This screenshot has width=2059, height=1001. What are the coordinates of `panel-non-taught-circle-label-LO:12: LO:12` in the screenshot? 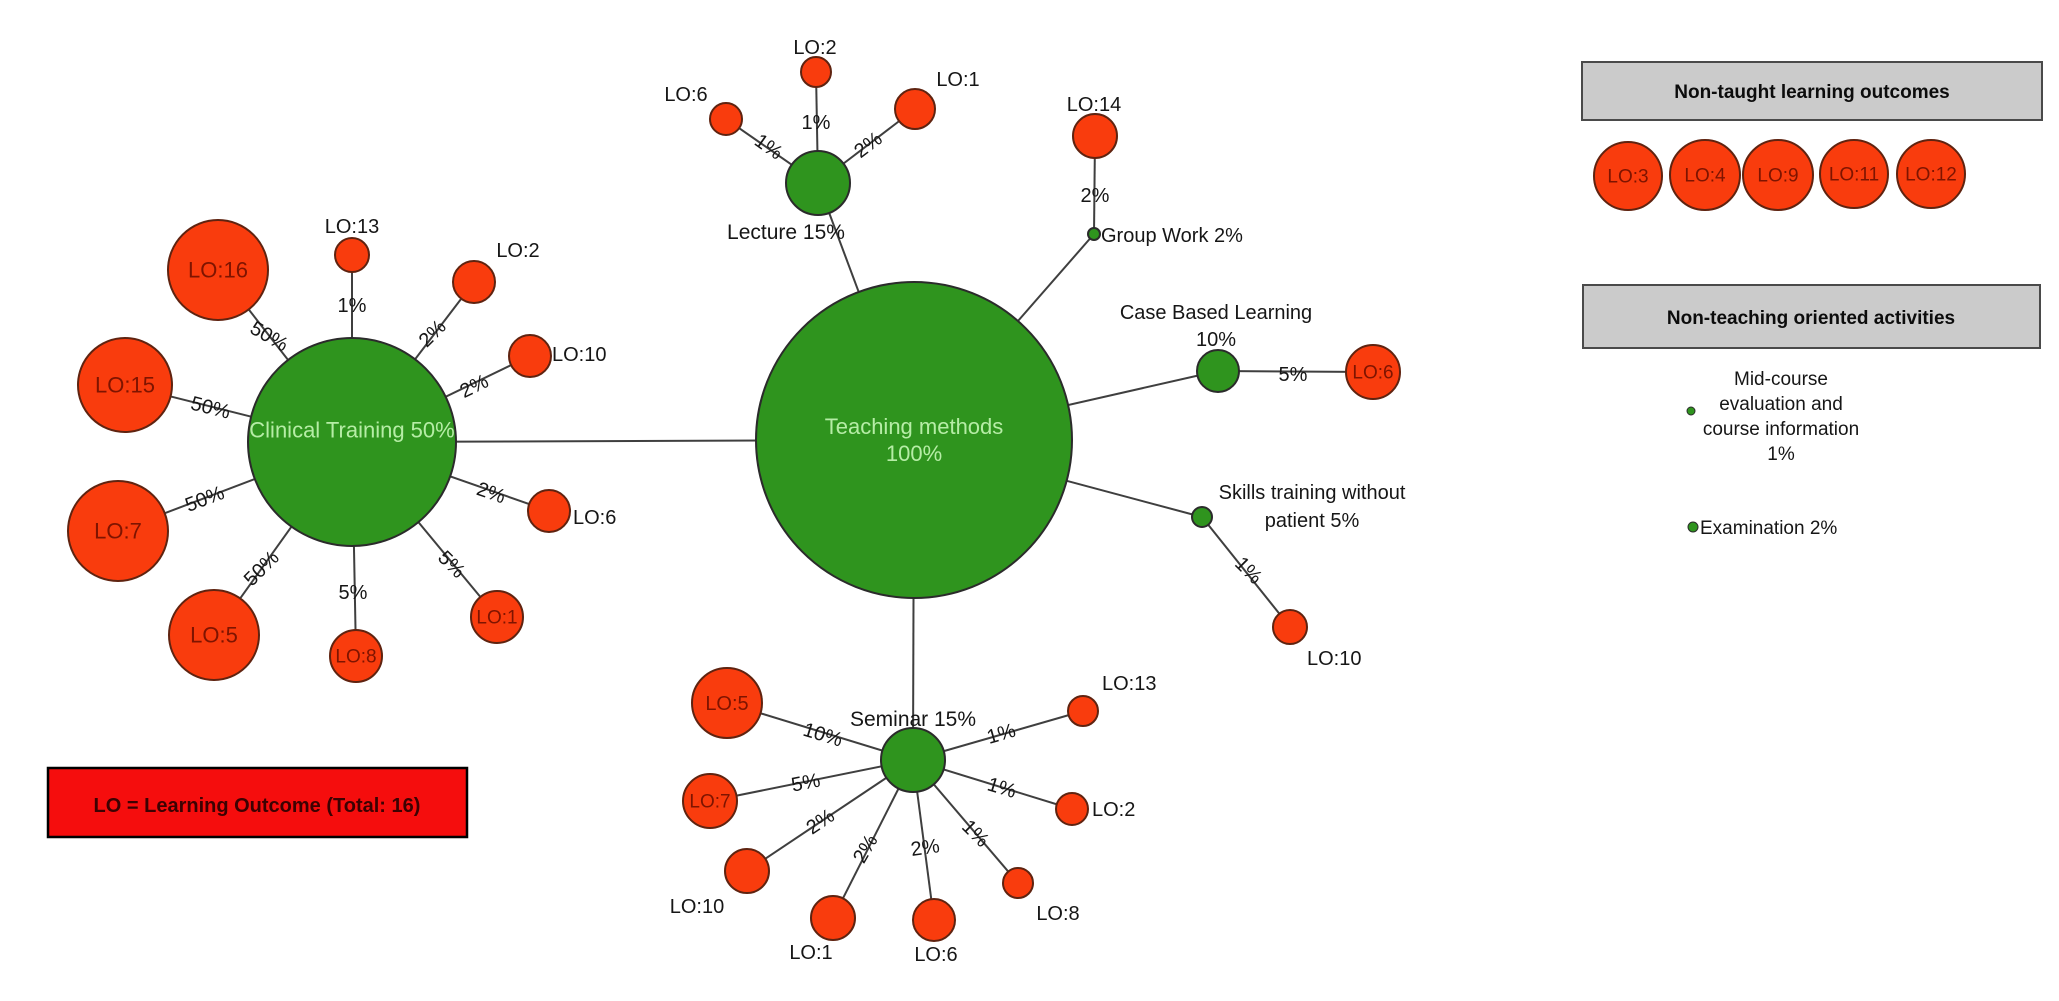 It's located at (1931, 175).